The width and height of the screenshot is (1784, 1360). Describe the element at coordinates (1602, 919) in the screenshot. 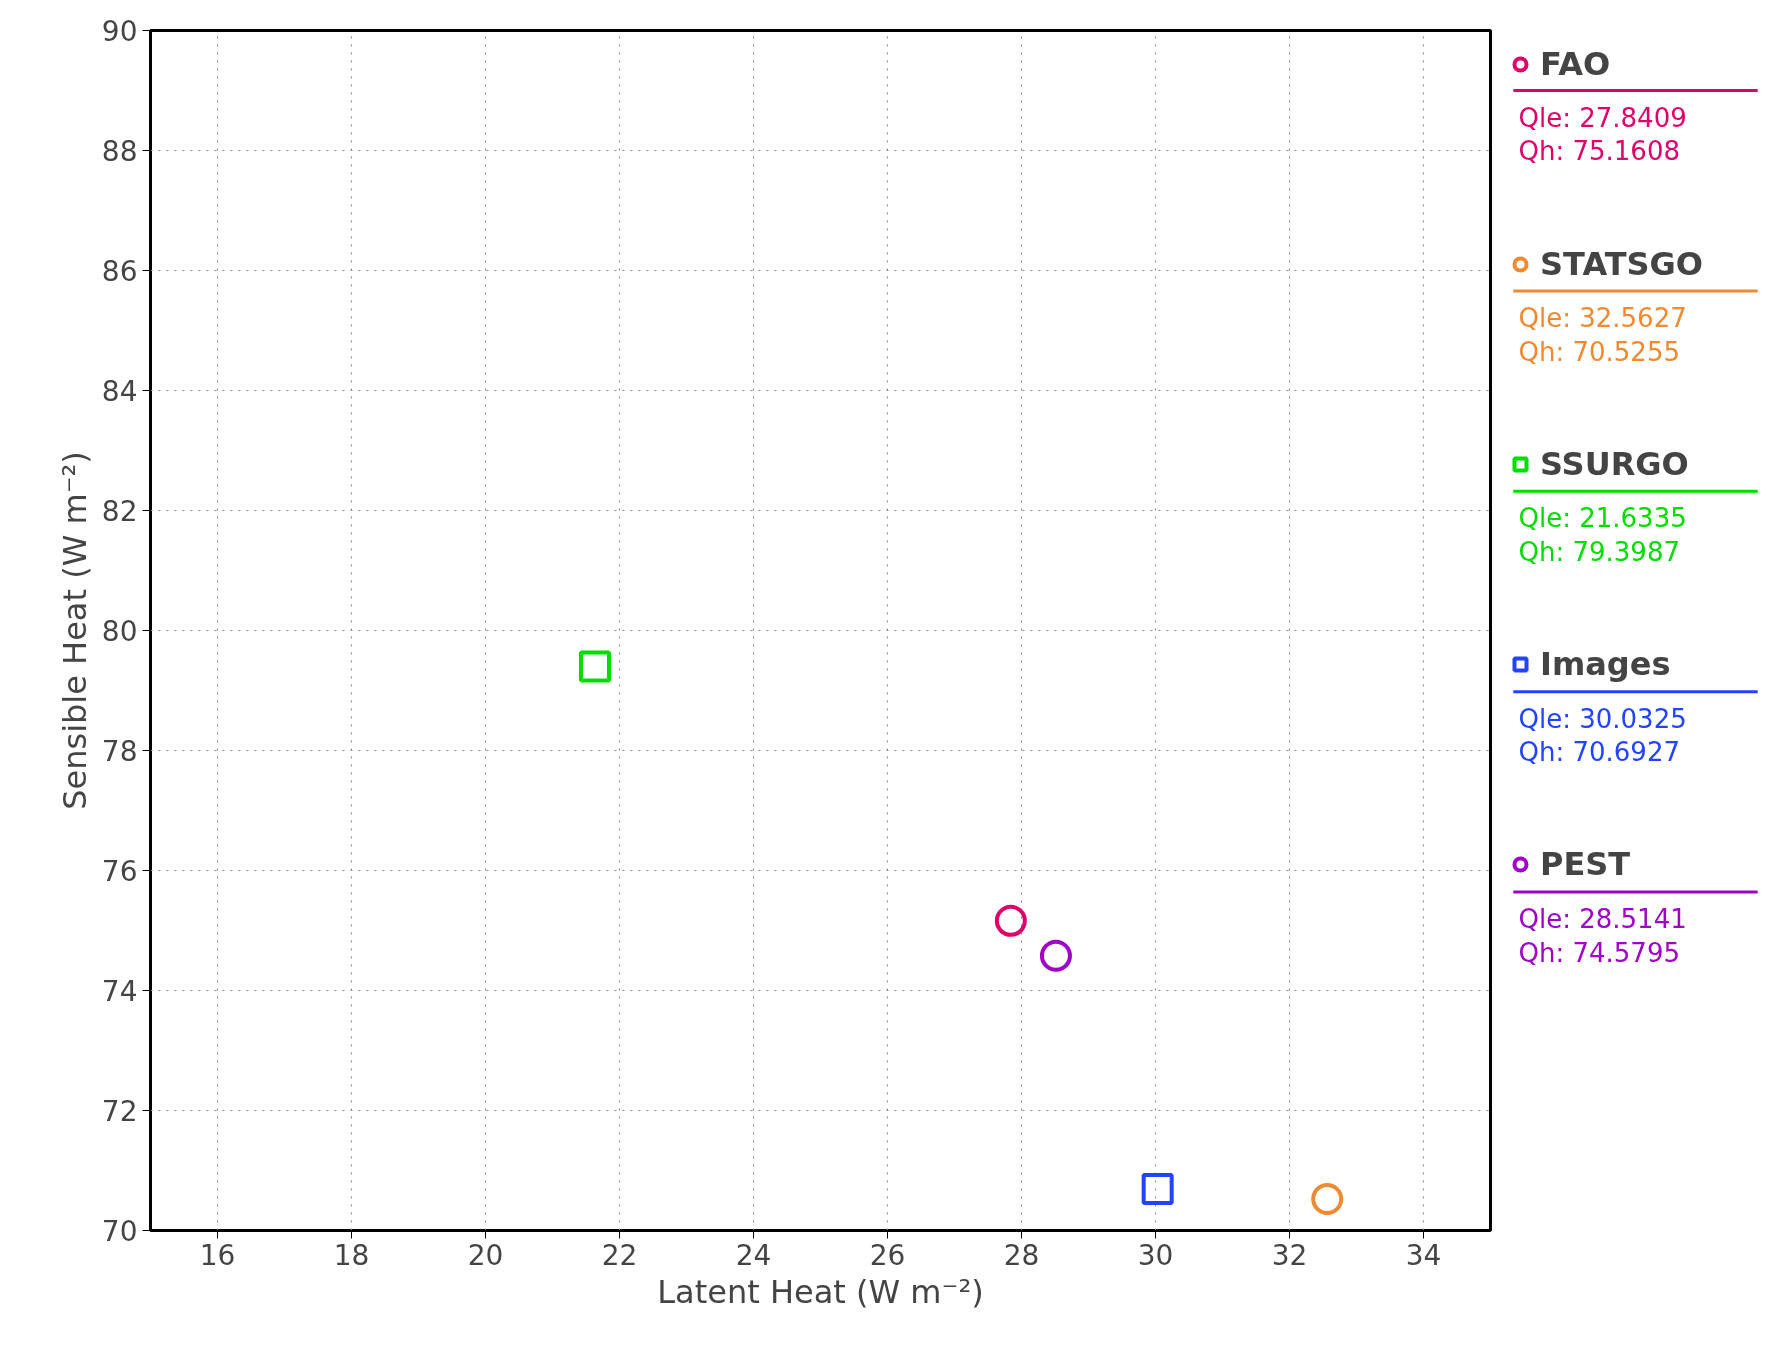

I see `text: Qle: 28.5141` at that location.